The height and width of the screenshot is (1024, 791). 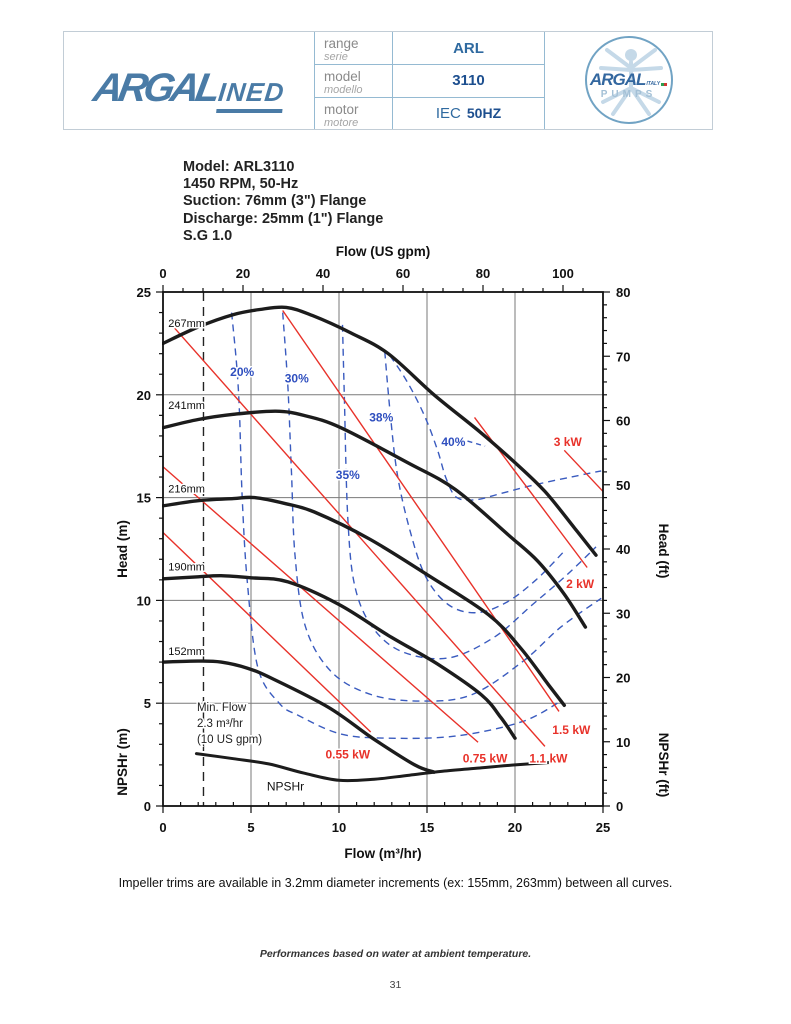 What do you see at coordinates (583, 470) in the screenshot?
I see `power-line-3kW` at bounding box center [583, 470].